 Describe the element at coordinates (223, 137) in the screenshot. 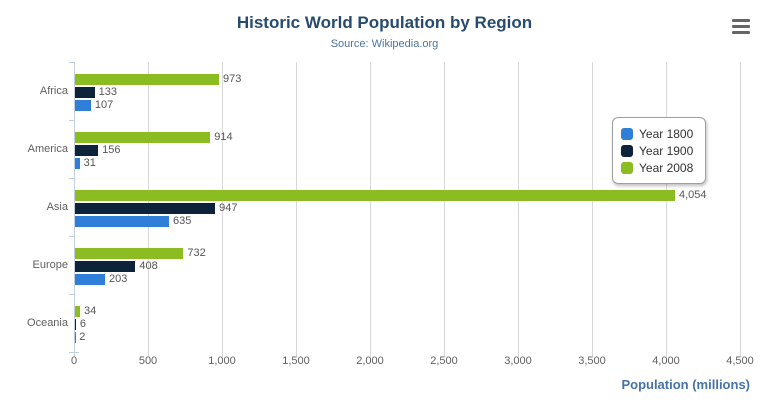

I see `data-label: 914` at that location.